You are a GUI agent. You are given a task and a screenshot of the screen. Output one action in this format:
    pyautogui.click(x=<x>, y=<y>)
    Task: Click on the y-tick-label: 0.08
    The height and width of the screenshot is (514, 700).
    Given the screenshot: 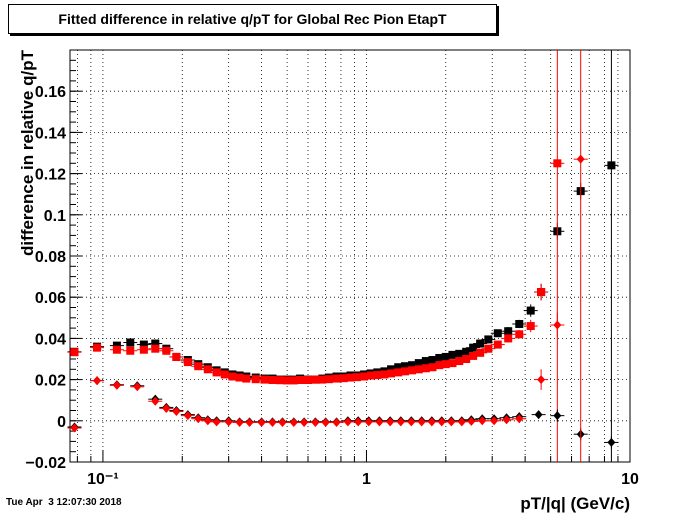 What is the action you would take?
    pyautogui.click(x=50, y=257)
    